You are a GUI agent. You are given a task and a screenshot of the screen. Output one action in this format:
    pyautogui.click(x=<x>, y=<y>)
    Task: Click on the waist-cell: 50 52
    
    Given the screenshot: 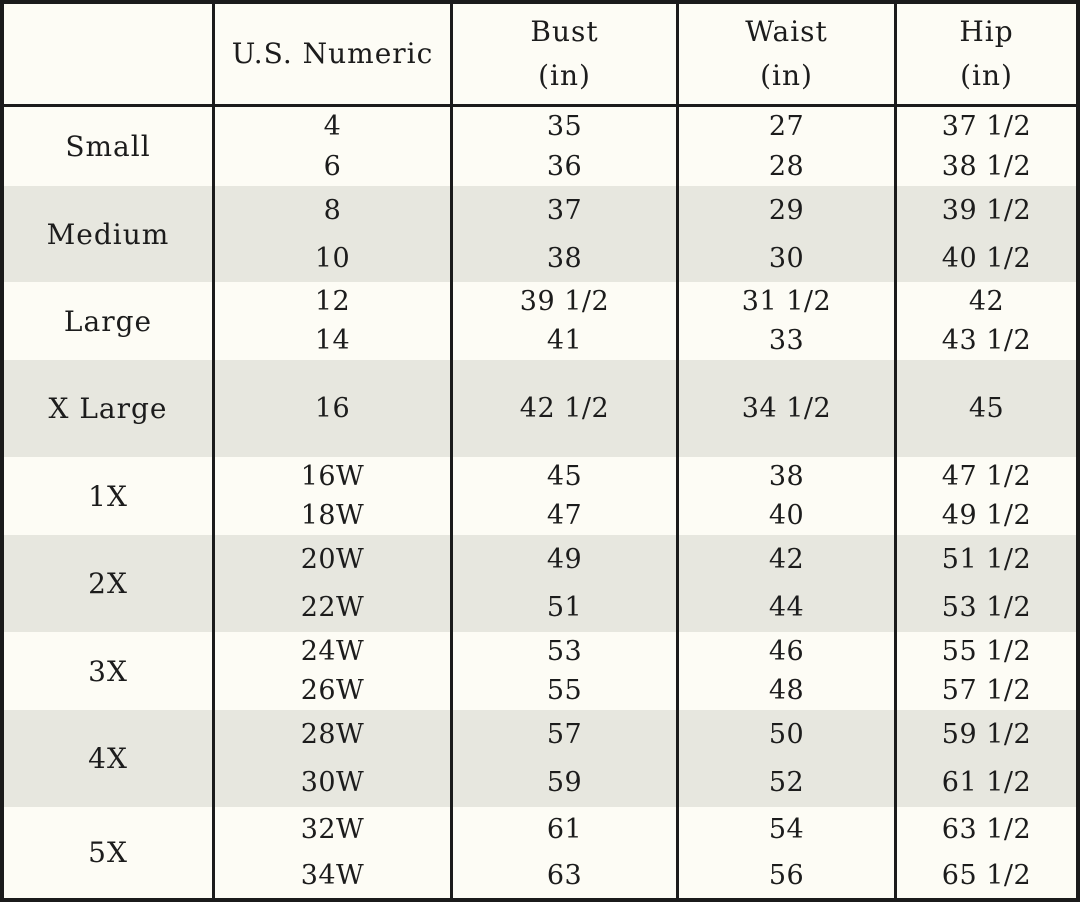 What is the action you would take?
    pyautogui.click(x=786, y=758)
    